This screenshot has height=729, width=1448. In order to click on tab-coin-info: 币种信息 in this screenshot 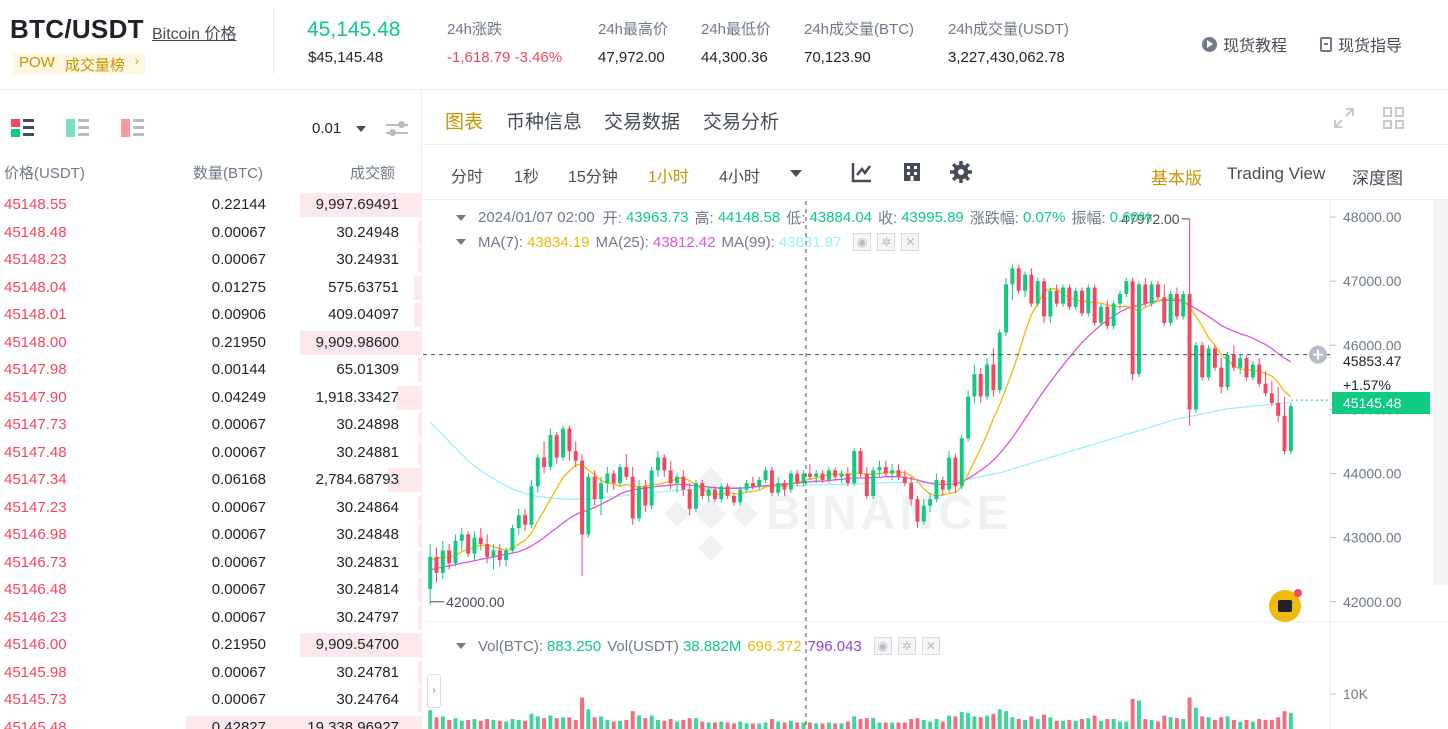, I will do `click(544, 122)`.